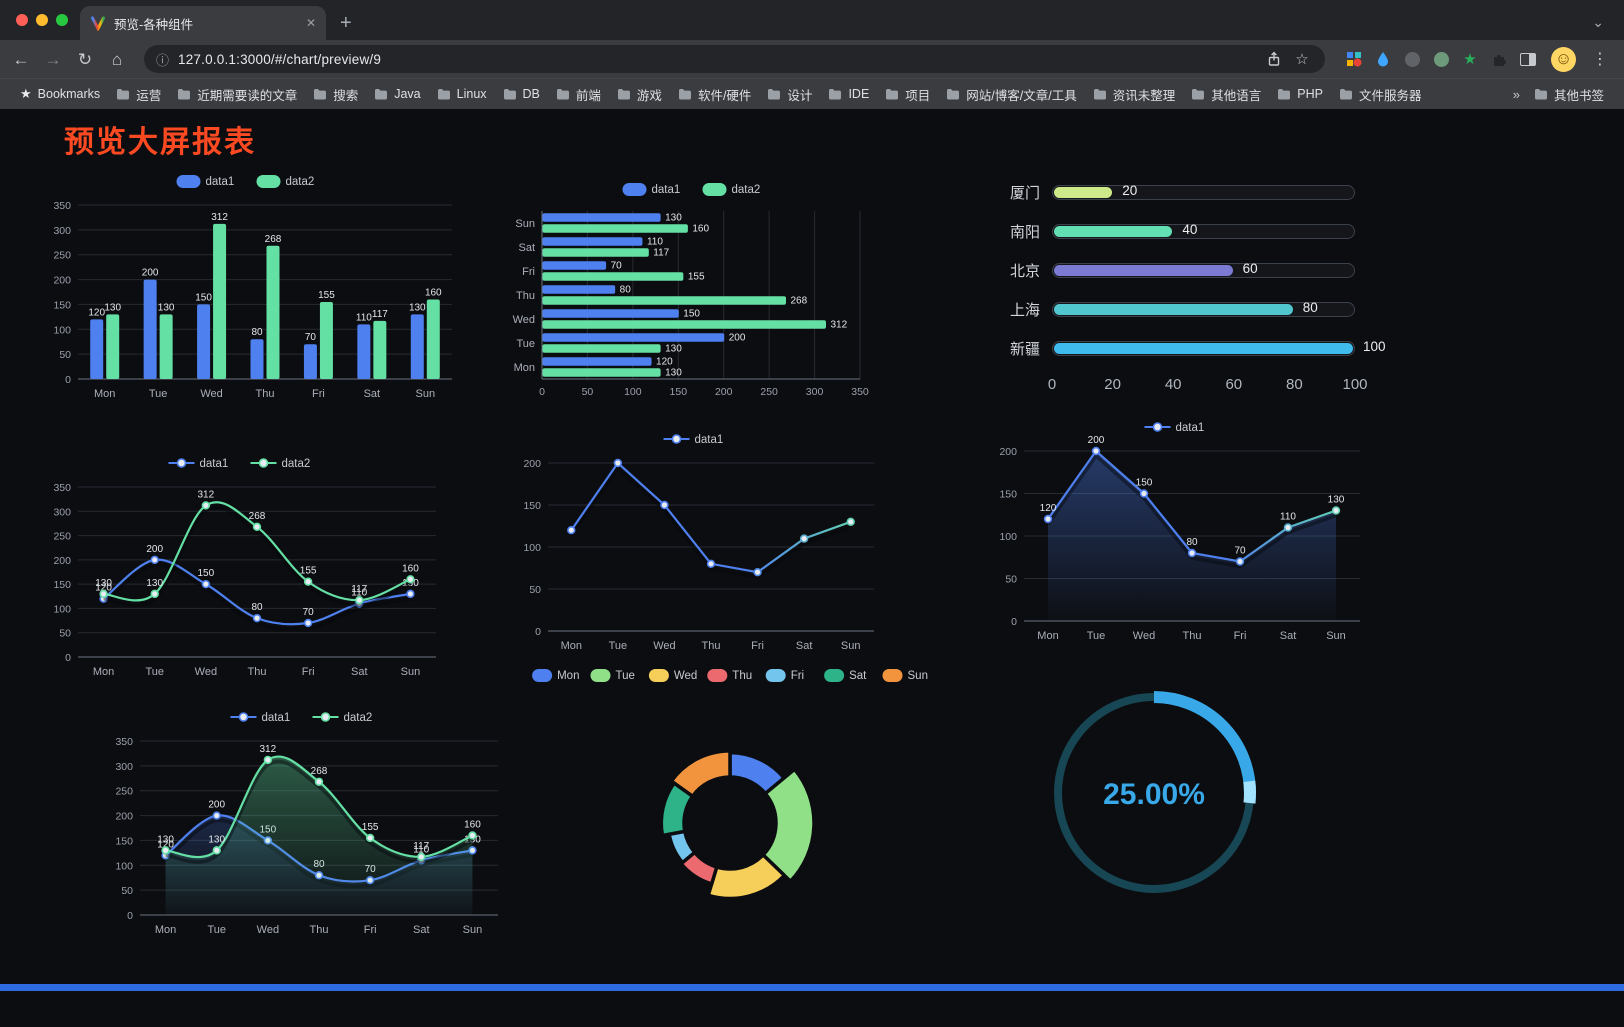  Describe the element at coordinates (62, 20) in the screenshot. I see `zoom-window-button` at that location.